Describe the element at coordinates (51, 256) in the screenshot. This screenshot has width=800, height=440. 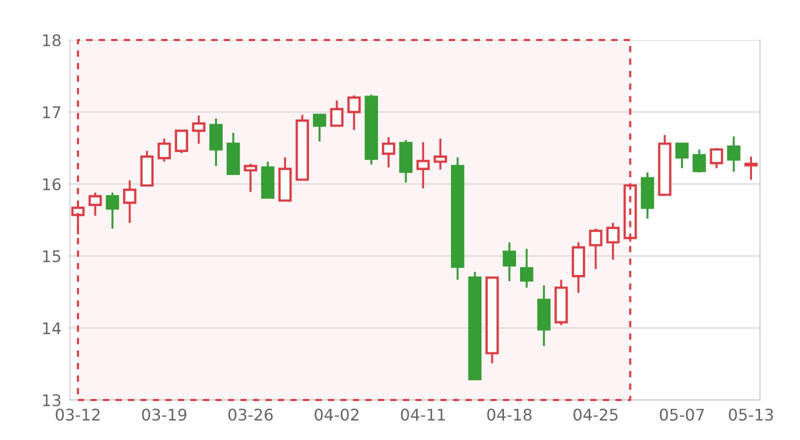
I see `y-tick-label: 15` at that location.